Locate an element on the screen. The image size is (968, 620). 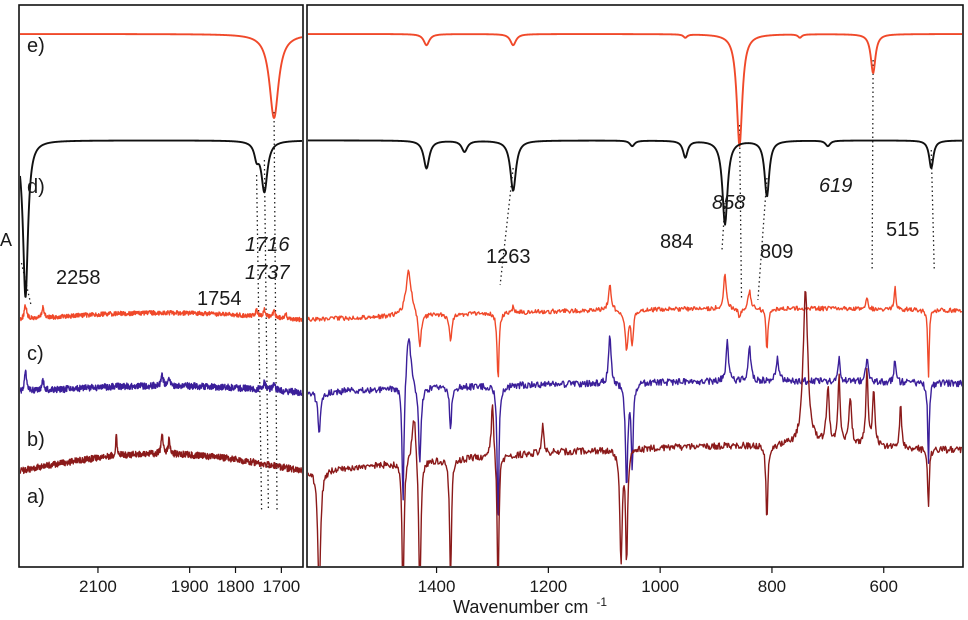
trace-letter-c: c) is located at coordinates (35, 354).